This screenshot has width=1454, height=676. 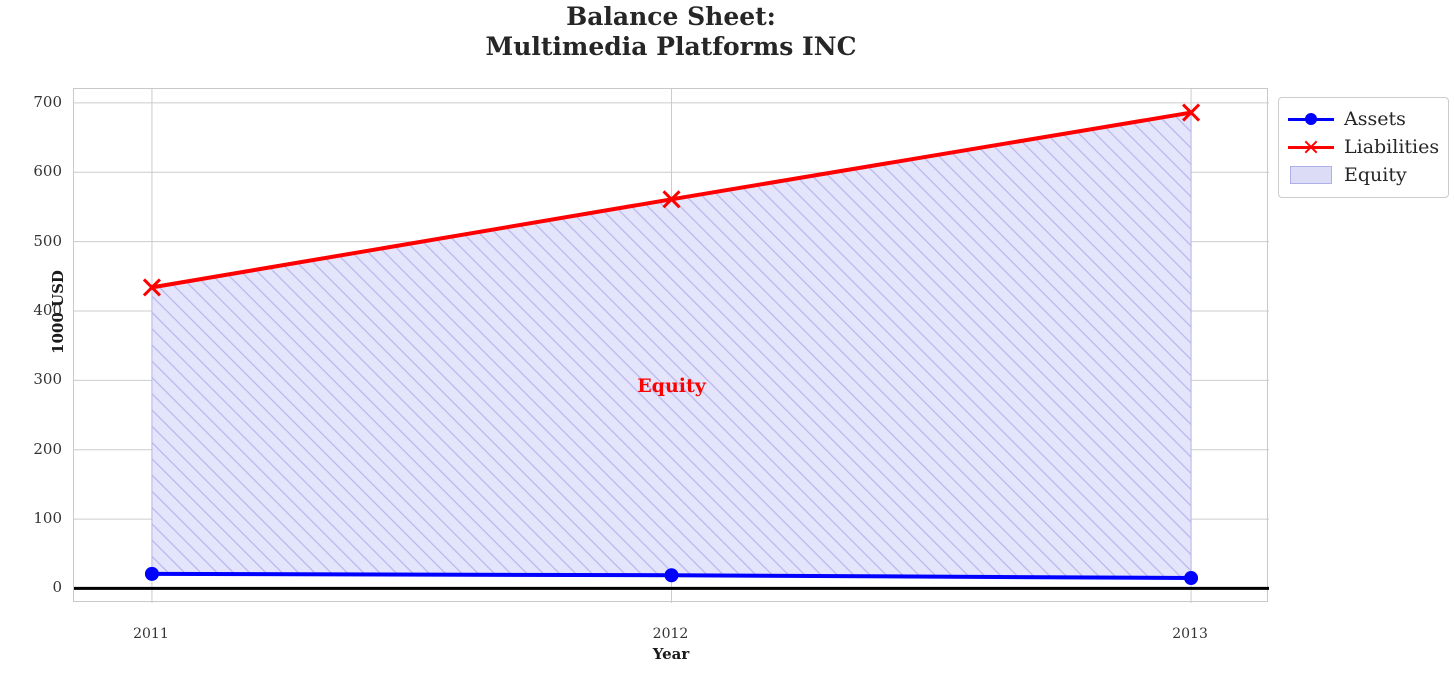 I want to click on y-tick-label: 0, so click(x=57, y=587).